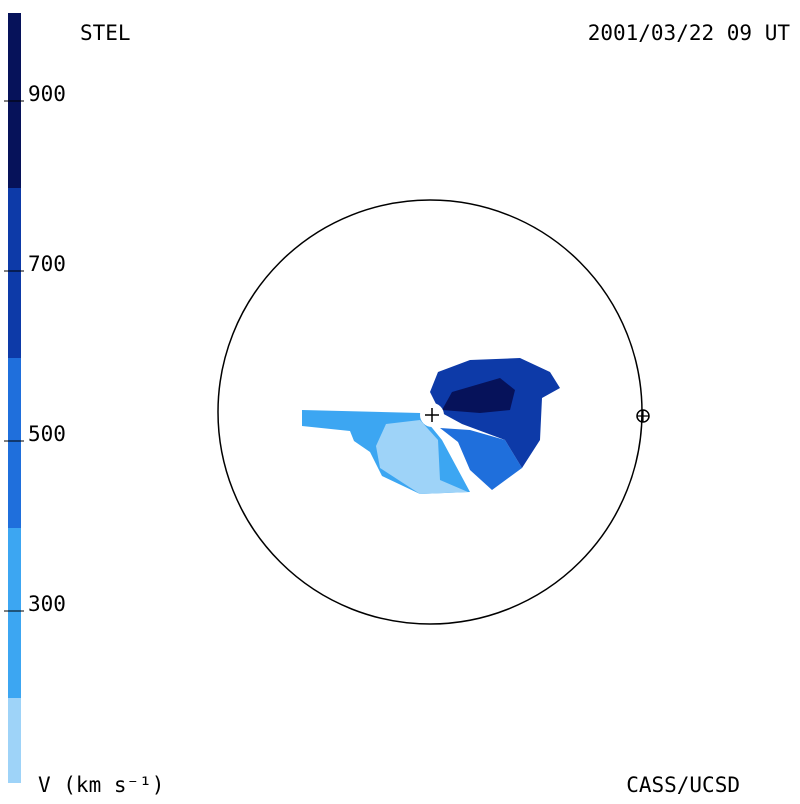 Image resolution: width=800 pixels, height=804 pixels. I want to click on colorbar, so click(14, 398).